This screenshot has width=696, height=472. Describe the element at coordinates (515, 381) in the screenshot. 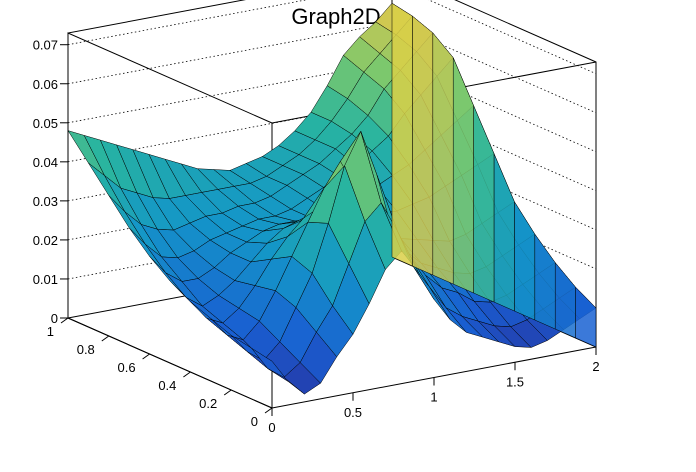

I see `x-tick-label: 1.5` at that location.